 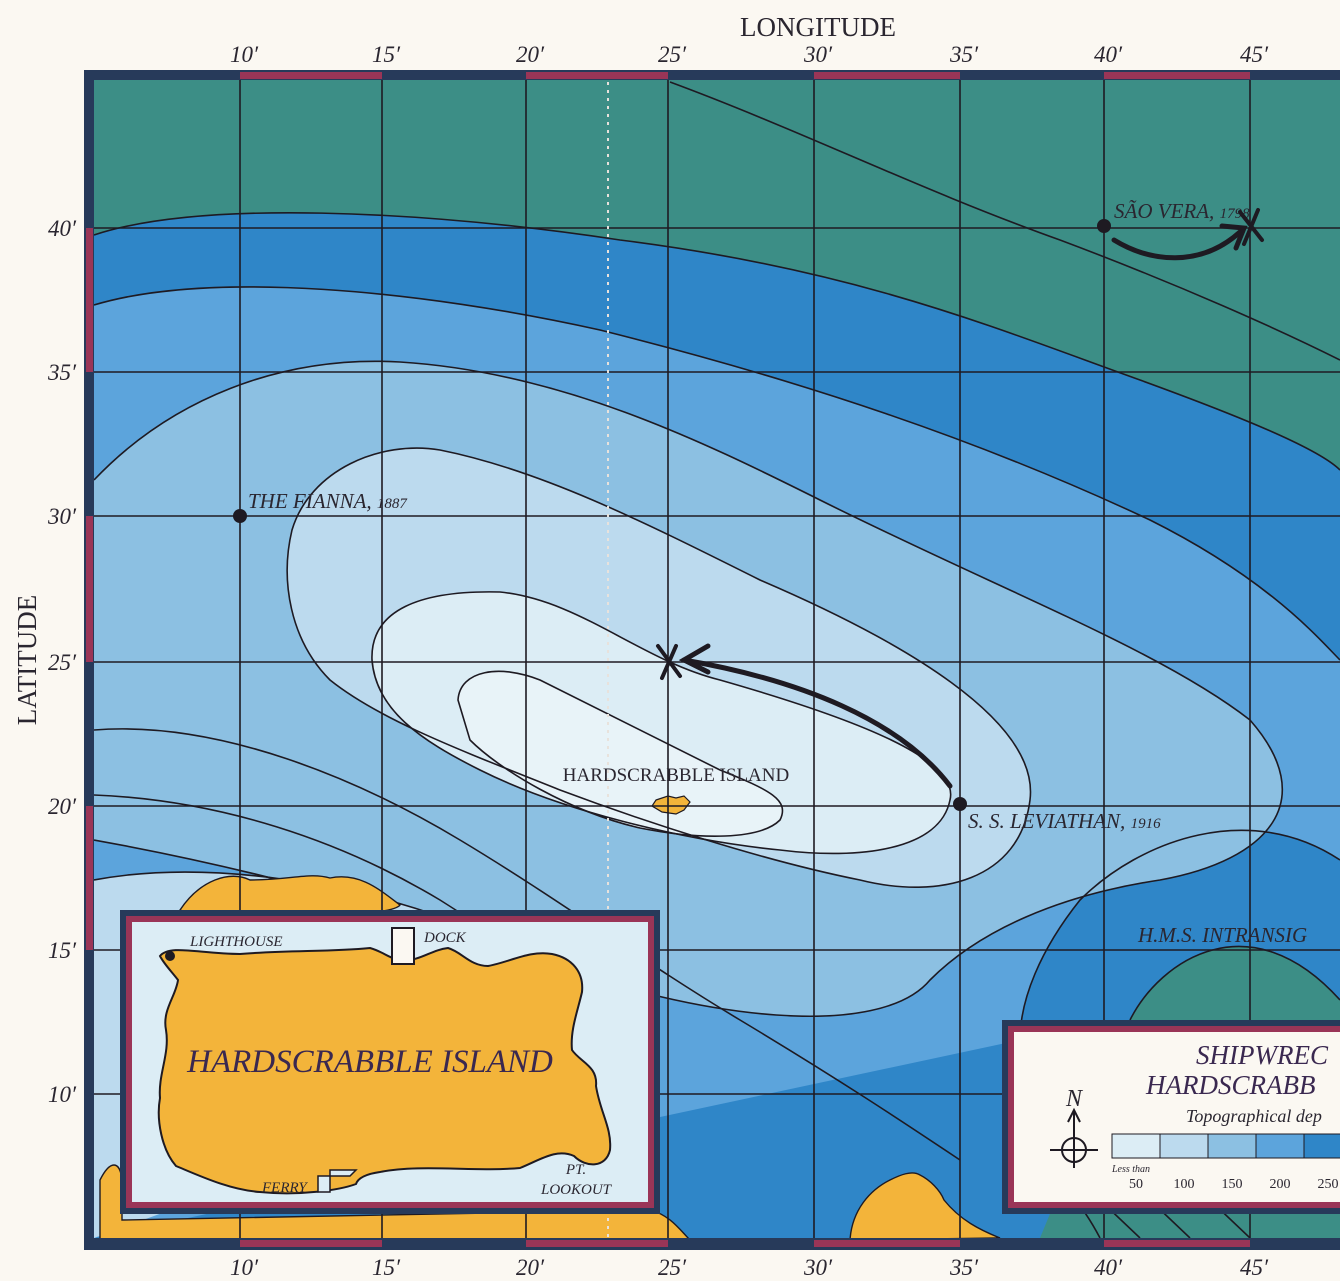 I want to click on lon-tick-bottom: 10′, so click(x=244, y=1267).